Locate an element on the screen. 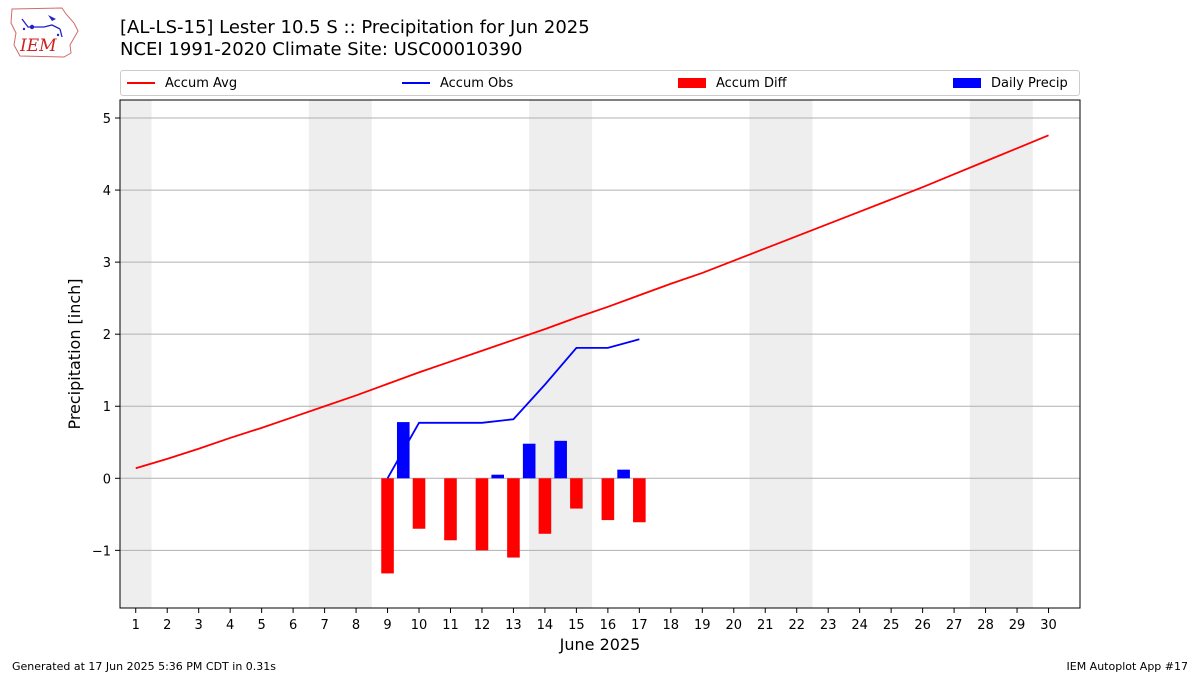  x-tick-label: 28 is located at coordinates (985, 625).